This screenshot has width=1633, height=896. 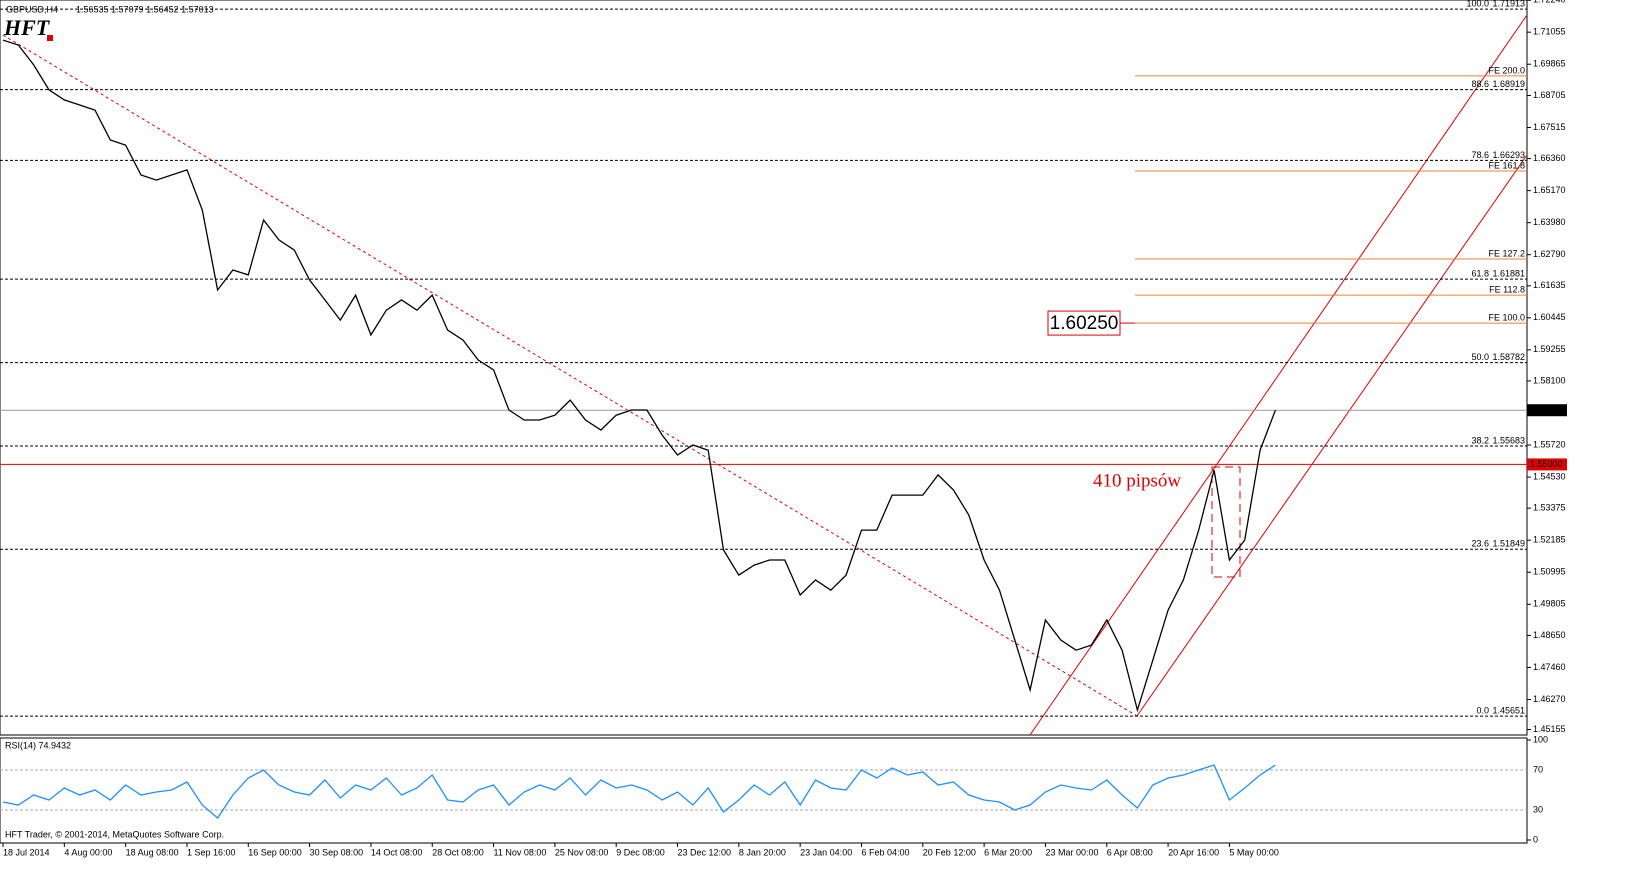 I want to click on y-tick-label: 70, so click(x=1538, y=769).